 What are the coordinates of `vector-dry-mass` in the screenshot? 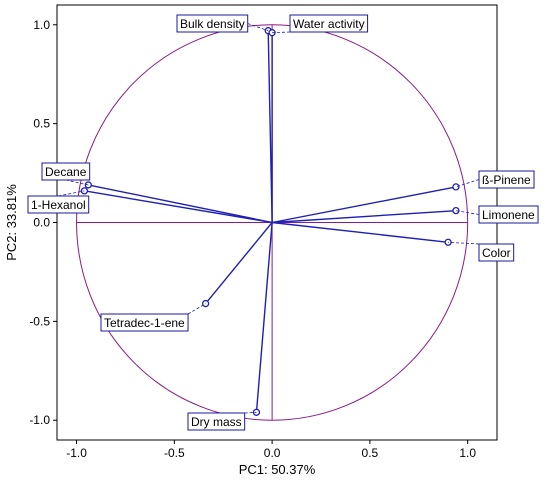 It's located at (264, 317).